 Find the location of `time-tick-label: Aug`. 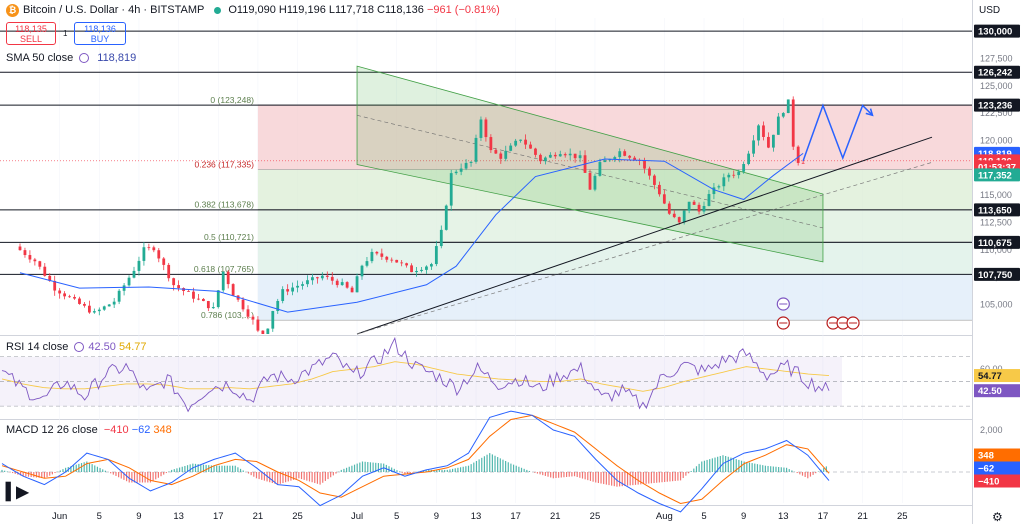

time-tick-label: Aug is located at coordinates (664, 516).